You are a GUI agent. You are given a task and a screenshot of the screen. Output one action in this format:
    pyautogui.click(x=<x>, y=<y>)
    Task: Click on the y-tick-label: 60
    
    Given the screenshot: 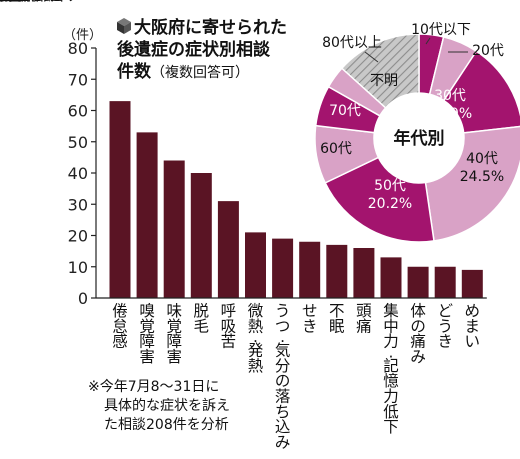 What is the action you would take?
    pyautogui.click(x=78, y=111)
    